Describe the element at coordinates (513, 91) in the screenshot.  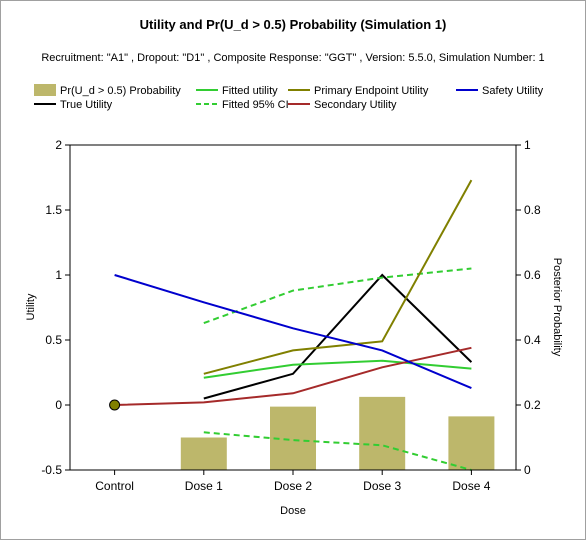
I see `legend-label: Safety Utility` at that location.